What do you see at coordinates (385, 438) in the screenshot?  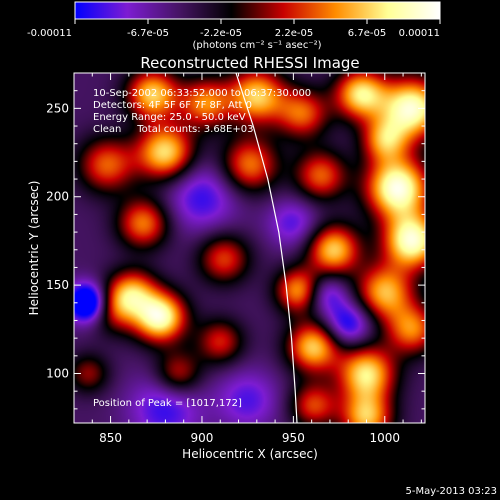 I see `x-tick-label: 1000` at bounding box center [385, 438].